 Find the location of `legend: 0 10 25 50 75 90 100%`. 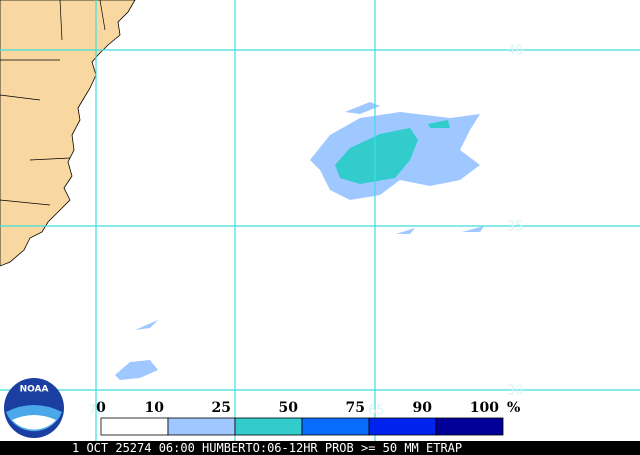

legend: 0 10 25 50 75 90 100% is located at coordinates (308, 418).